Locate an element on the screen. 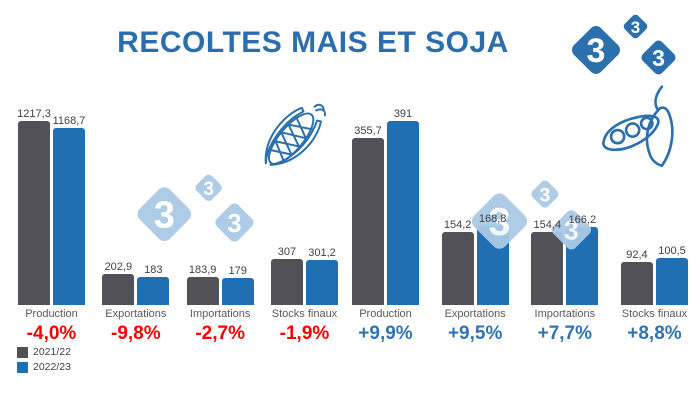  chart-legend: 2021/22 2022/23 is located at coordinates (44, 361).